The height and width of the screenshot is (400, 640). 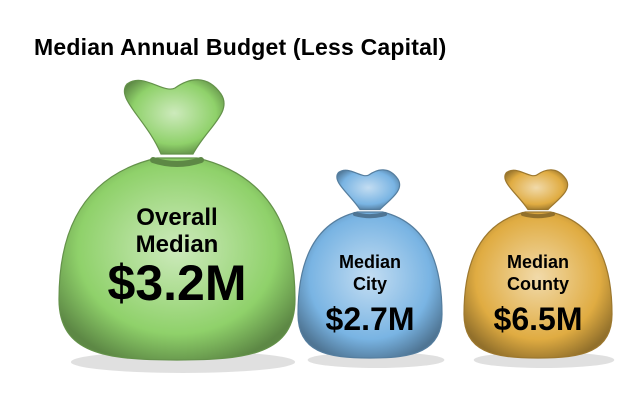 I want to click on bag-value-label: $2.7M, so click(x=370, y=319).